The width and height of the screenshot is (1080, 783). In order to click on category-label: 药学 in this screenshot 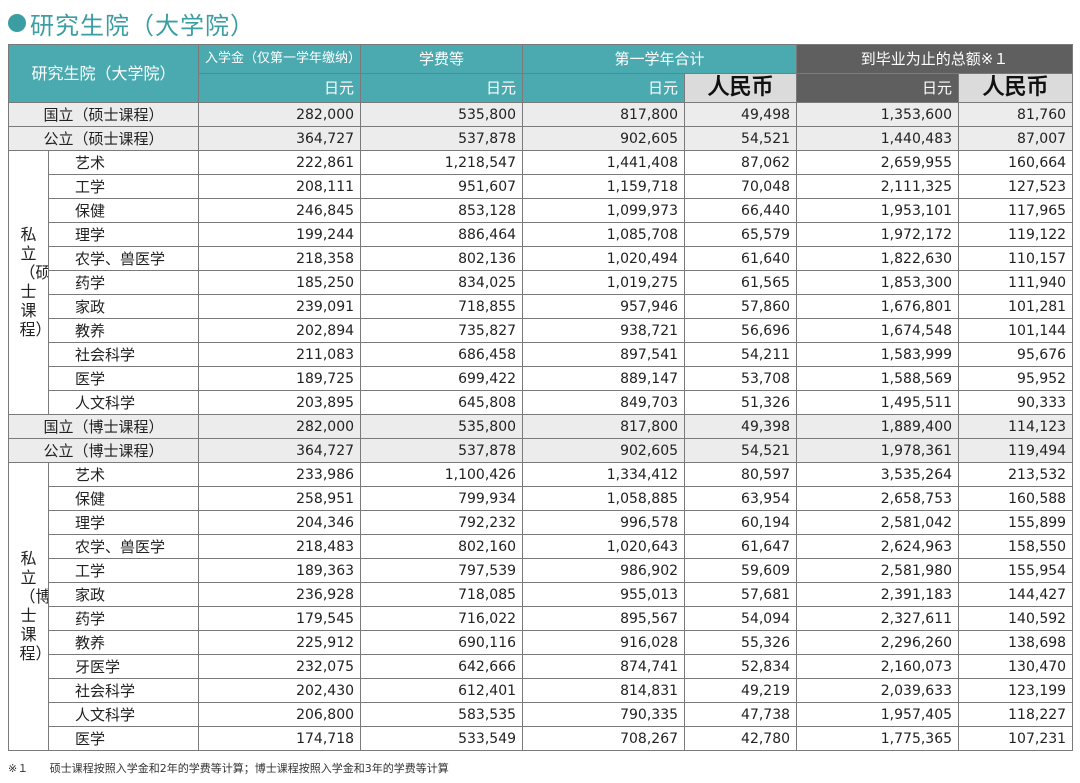, I will do `click(123, 282)`.